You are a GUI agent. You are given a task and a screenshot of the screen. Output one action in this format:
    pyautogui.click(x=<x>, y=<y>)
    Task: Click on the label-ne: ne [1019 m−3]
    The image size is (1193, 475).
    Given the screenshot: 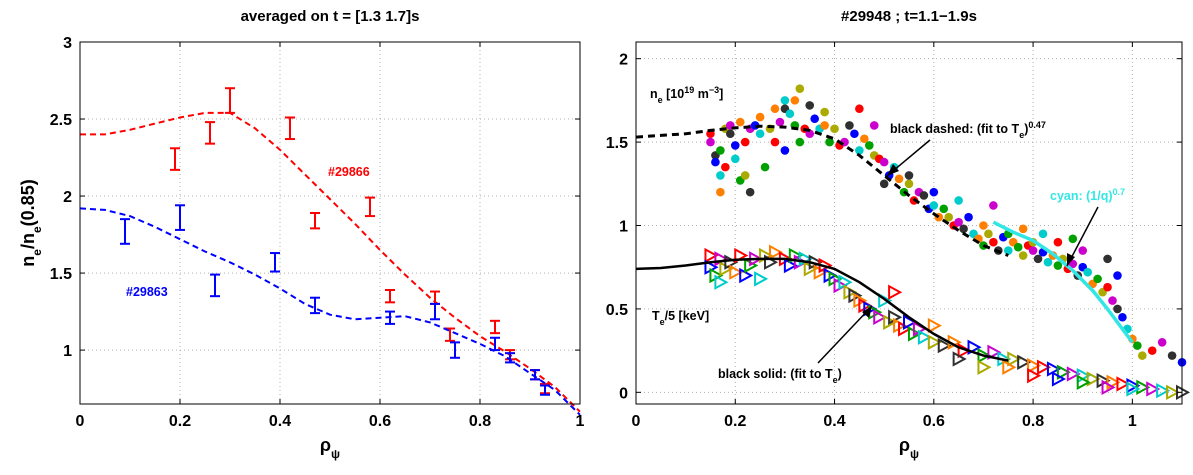 What is the action you would take?
    pyautogui.click(x=686, y=95)
    